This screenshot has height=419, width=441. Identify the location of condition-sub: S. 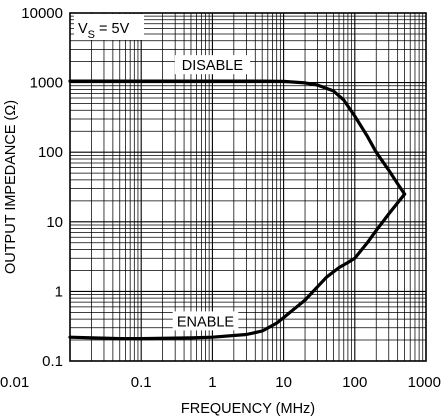
(91, 35).